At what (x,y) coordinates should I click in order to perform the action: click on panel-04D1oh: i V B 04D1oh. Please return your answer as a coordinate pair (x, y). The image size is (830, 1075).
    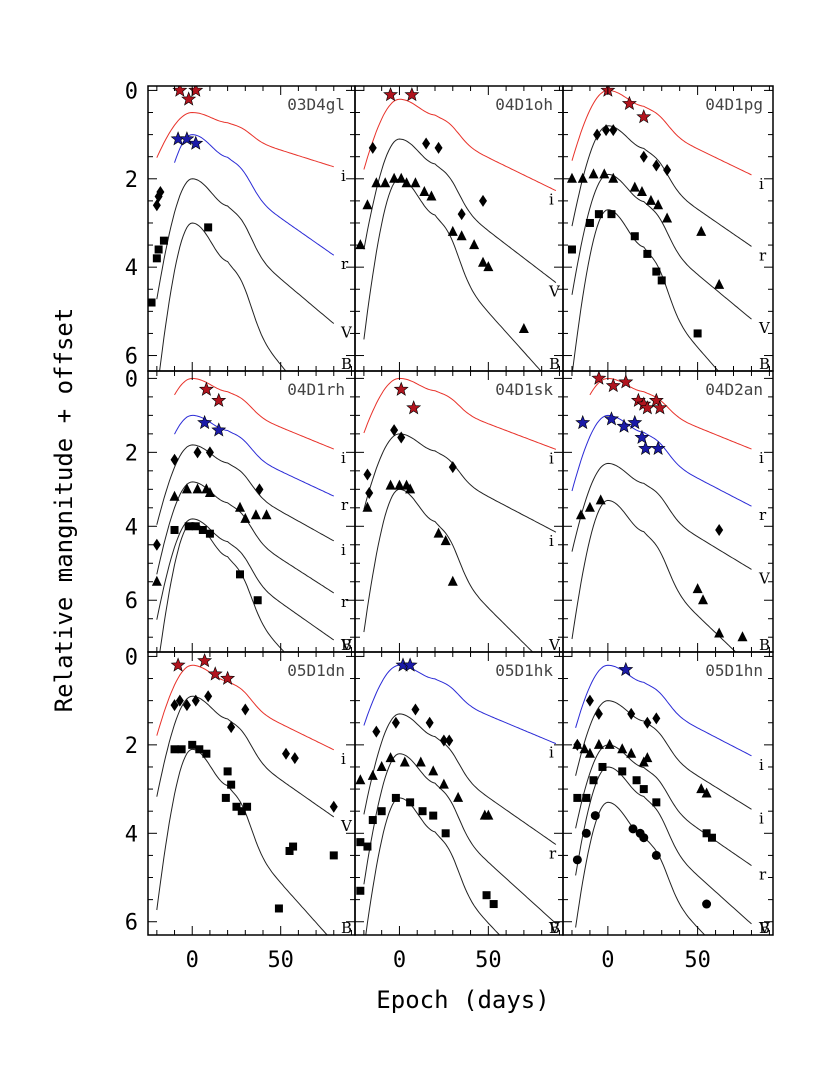
    Looking at the image, I should click on (459, 229).